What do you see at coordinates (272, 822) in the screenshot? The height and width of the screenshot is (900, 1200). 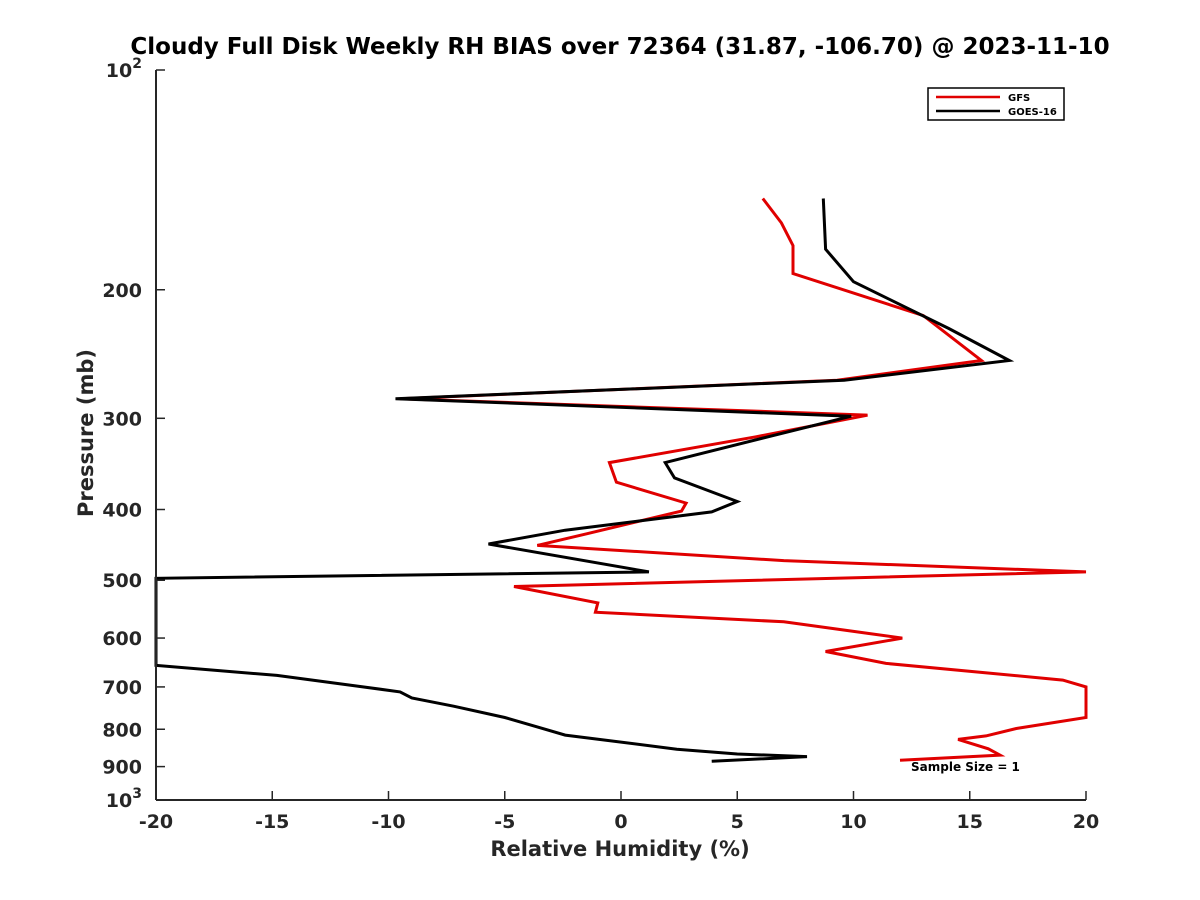 I see `x-tick-label: -15` at bounding box center [272, 822].